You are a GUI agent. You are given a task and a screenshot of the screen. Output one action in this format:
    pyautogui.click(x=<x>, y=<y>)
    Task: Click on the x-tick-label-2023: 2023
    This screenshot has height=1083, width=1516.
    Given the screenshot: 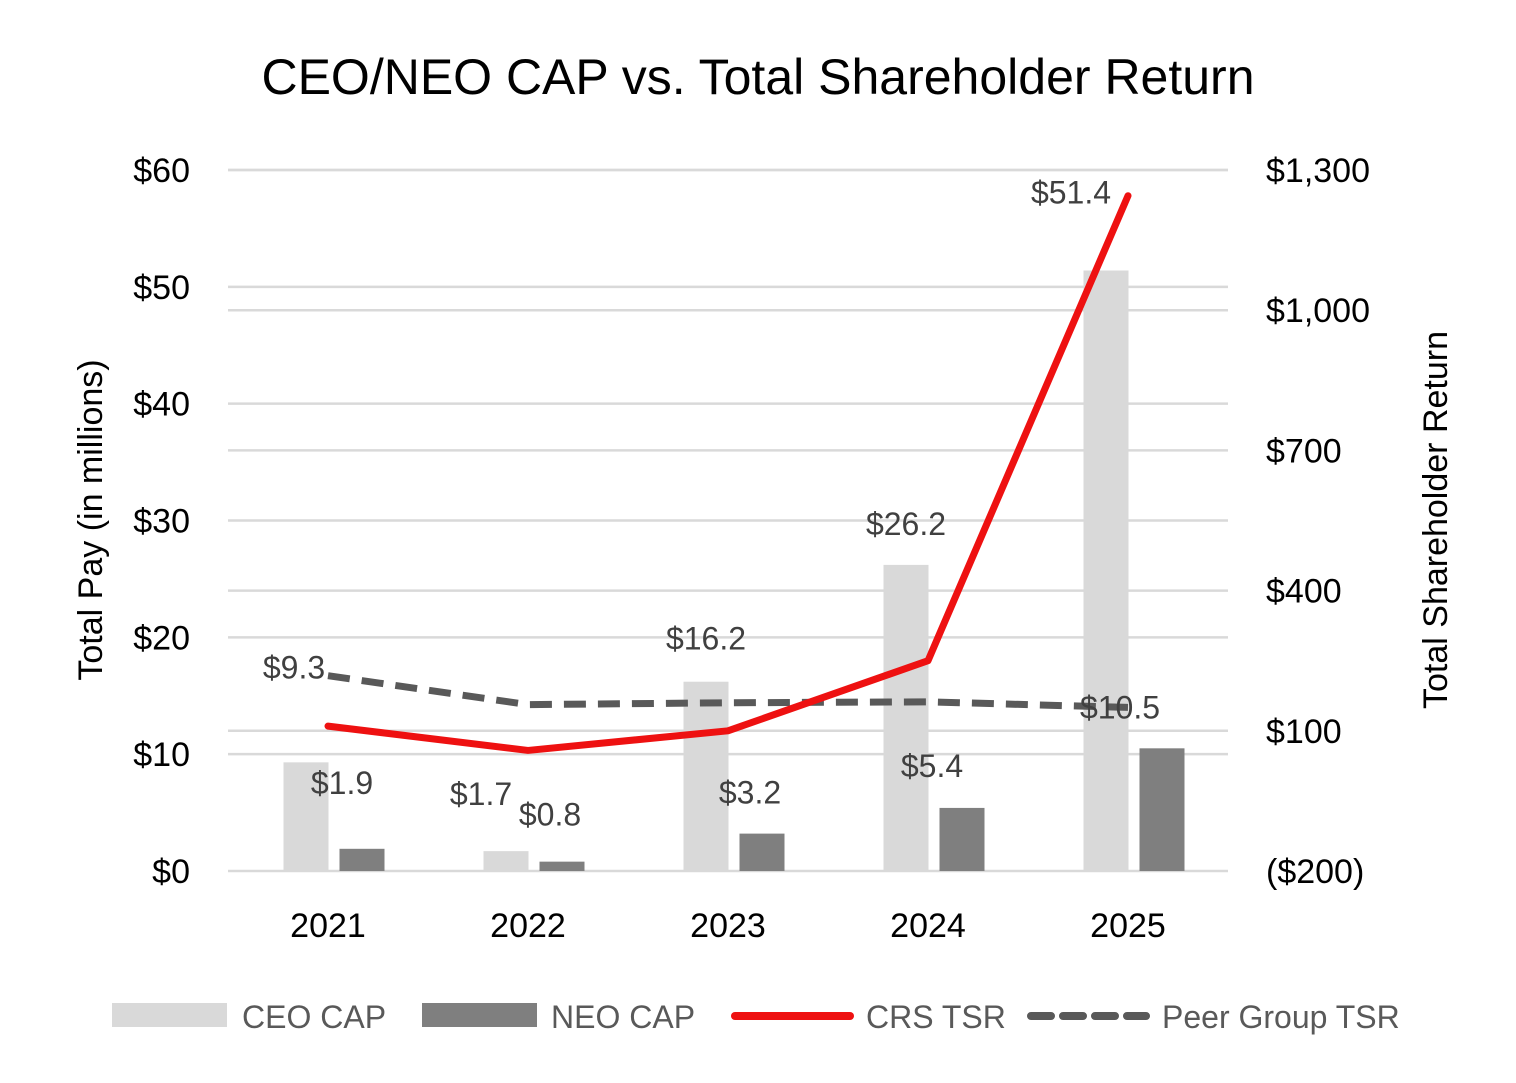 What is the action you would take?
    pyautogui.click(x=728, y=926)
    